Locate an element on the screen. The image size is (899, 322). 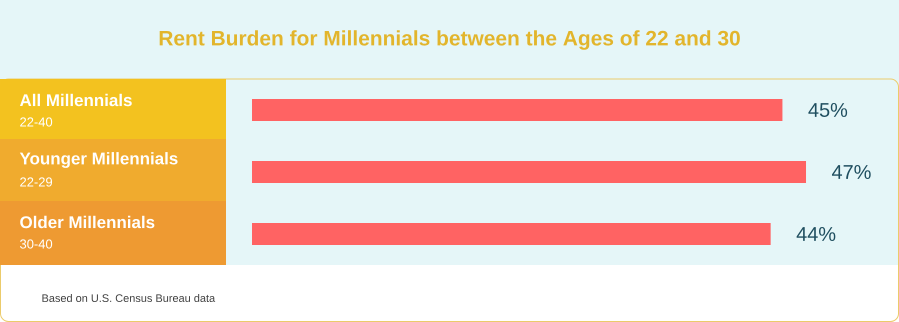
y-tick-label: Younger Millennials is located at coordinates (99, 160).